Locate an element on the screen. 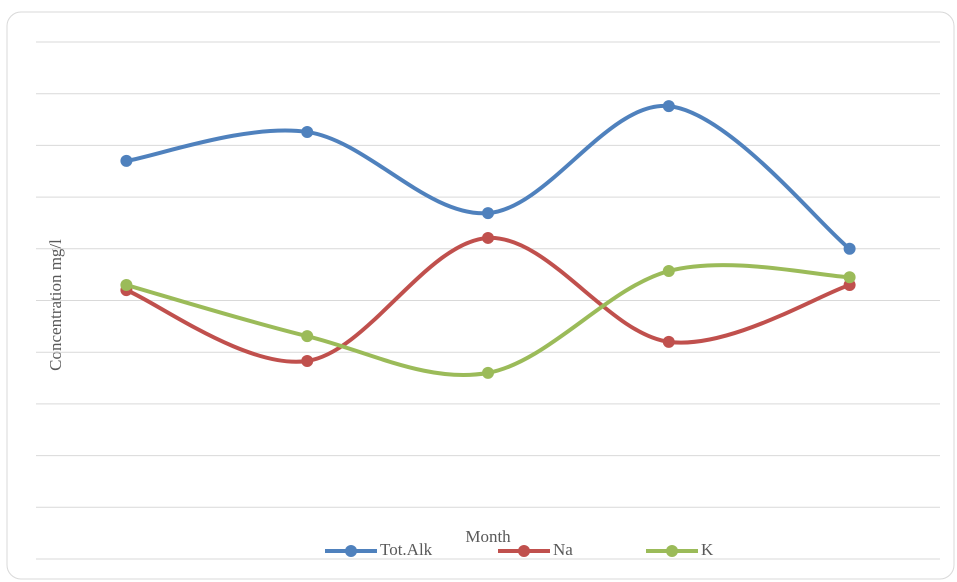 The image size is (957, 582). legend-label: K is located at coordinates (707, 549).